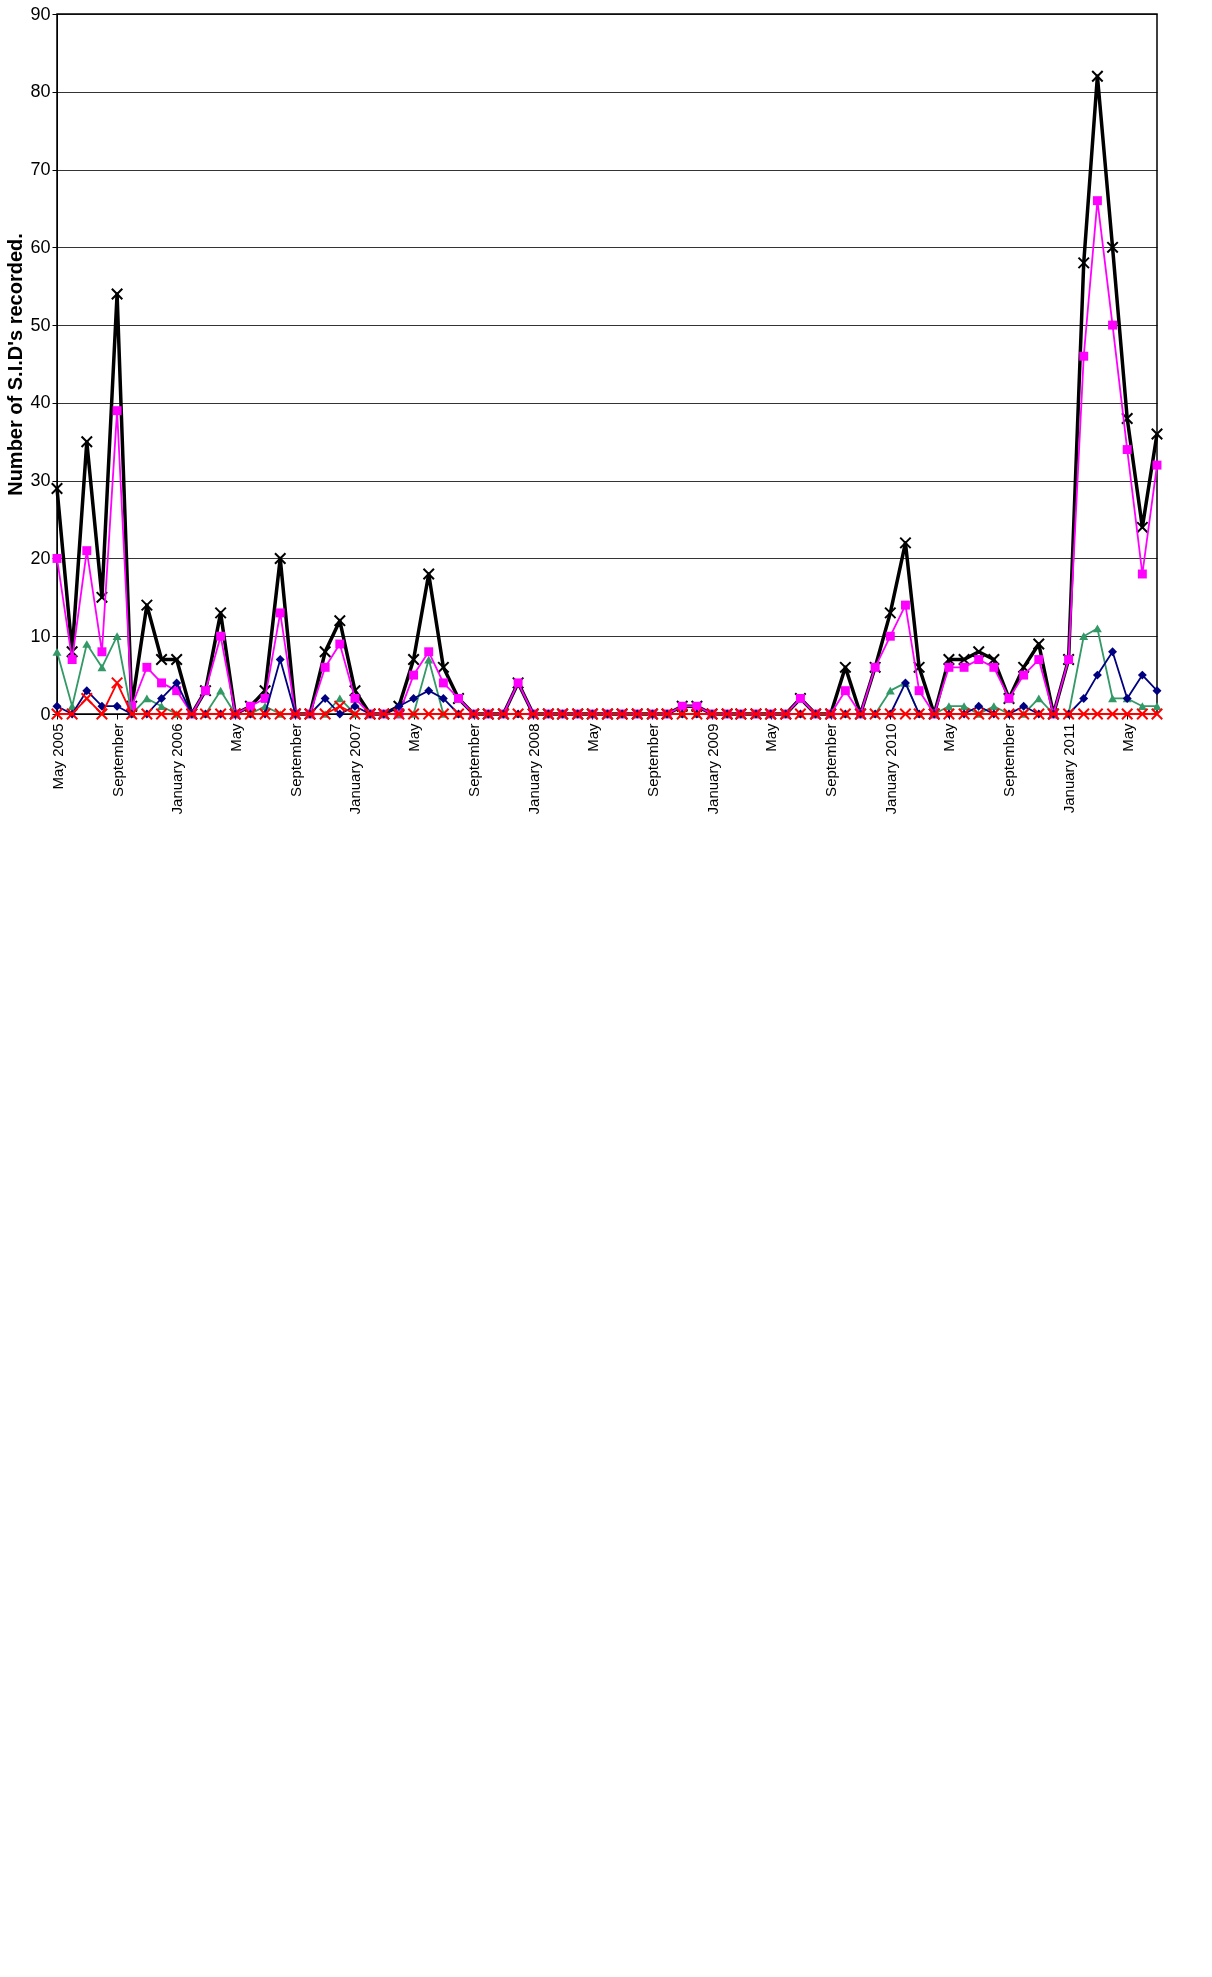 This screenshot has width=1212, height=1977. I want to click on y-tick-label: 0, so click(45, 713).